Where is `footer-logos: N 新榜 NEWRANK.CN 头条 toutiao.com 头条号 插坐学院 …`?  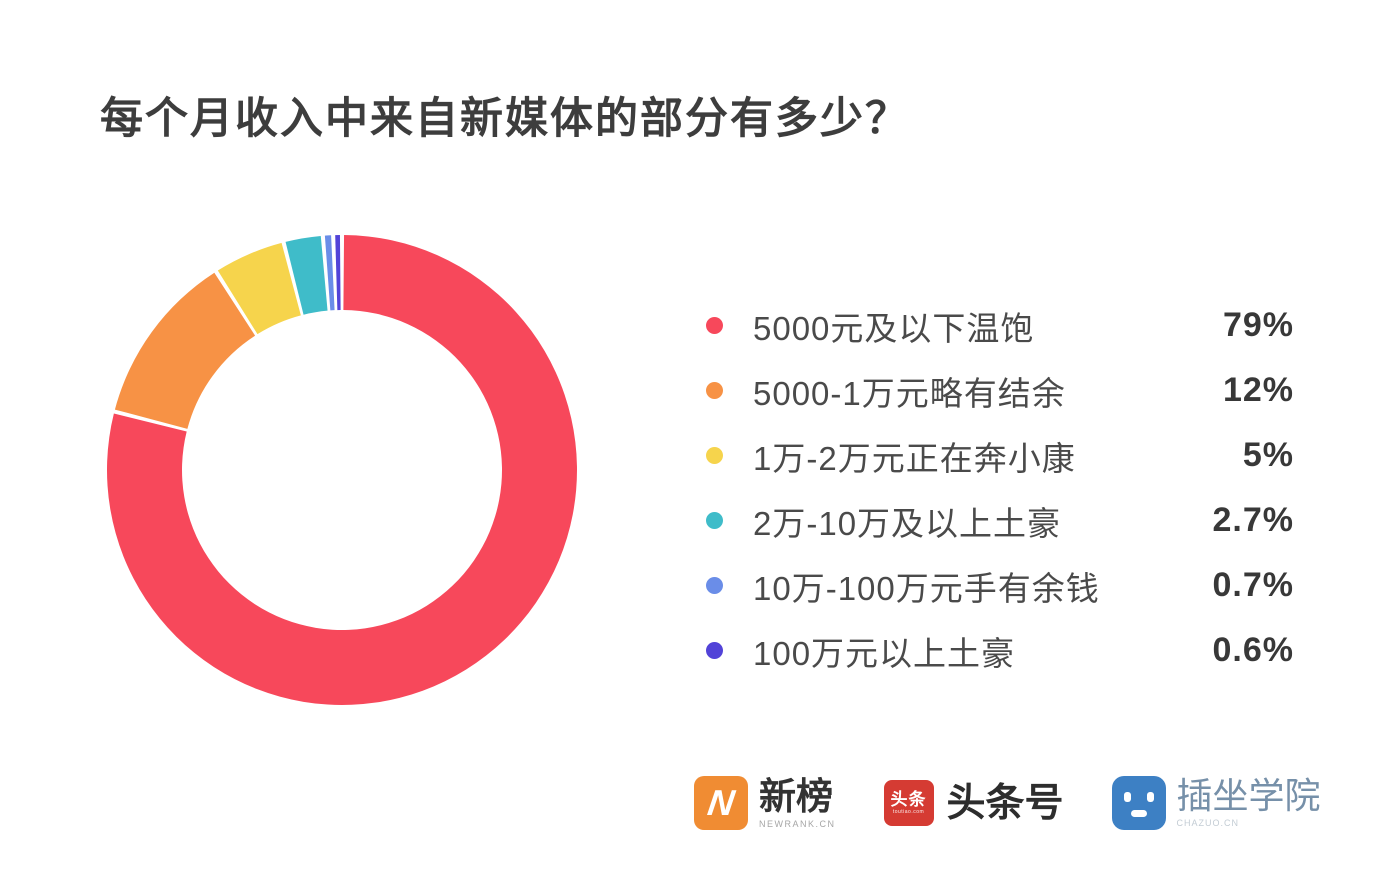
footer-logos: N 新榜 NEWRANK.CN 头条 toutiao.com 头条号 插坐学院 … is located at coordinates (1007, 803).